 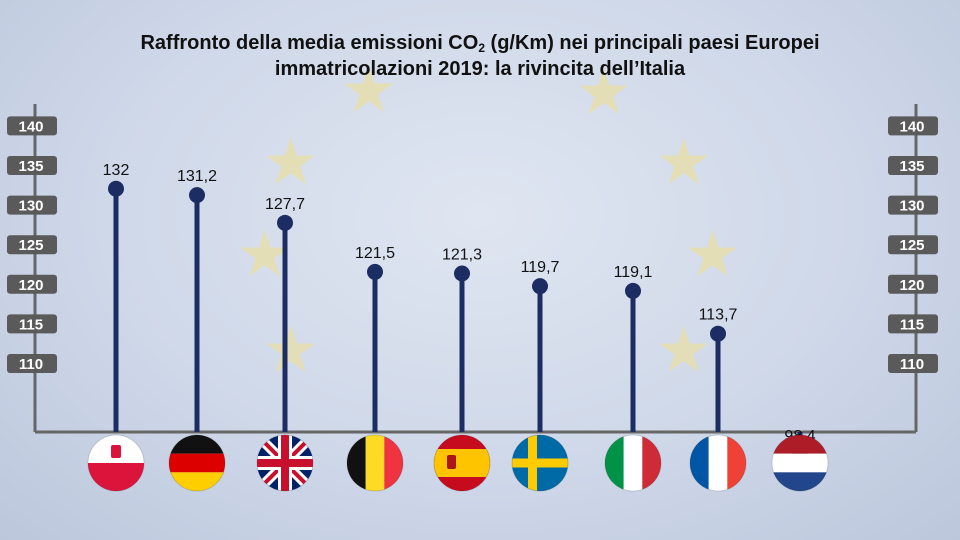 I want to click on flag-sweden-icon, so click(x=540, y=463).